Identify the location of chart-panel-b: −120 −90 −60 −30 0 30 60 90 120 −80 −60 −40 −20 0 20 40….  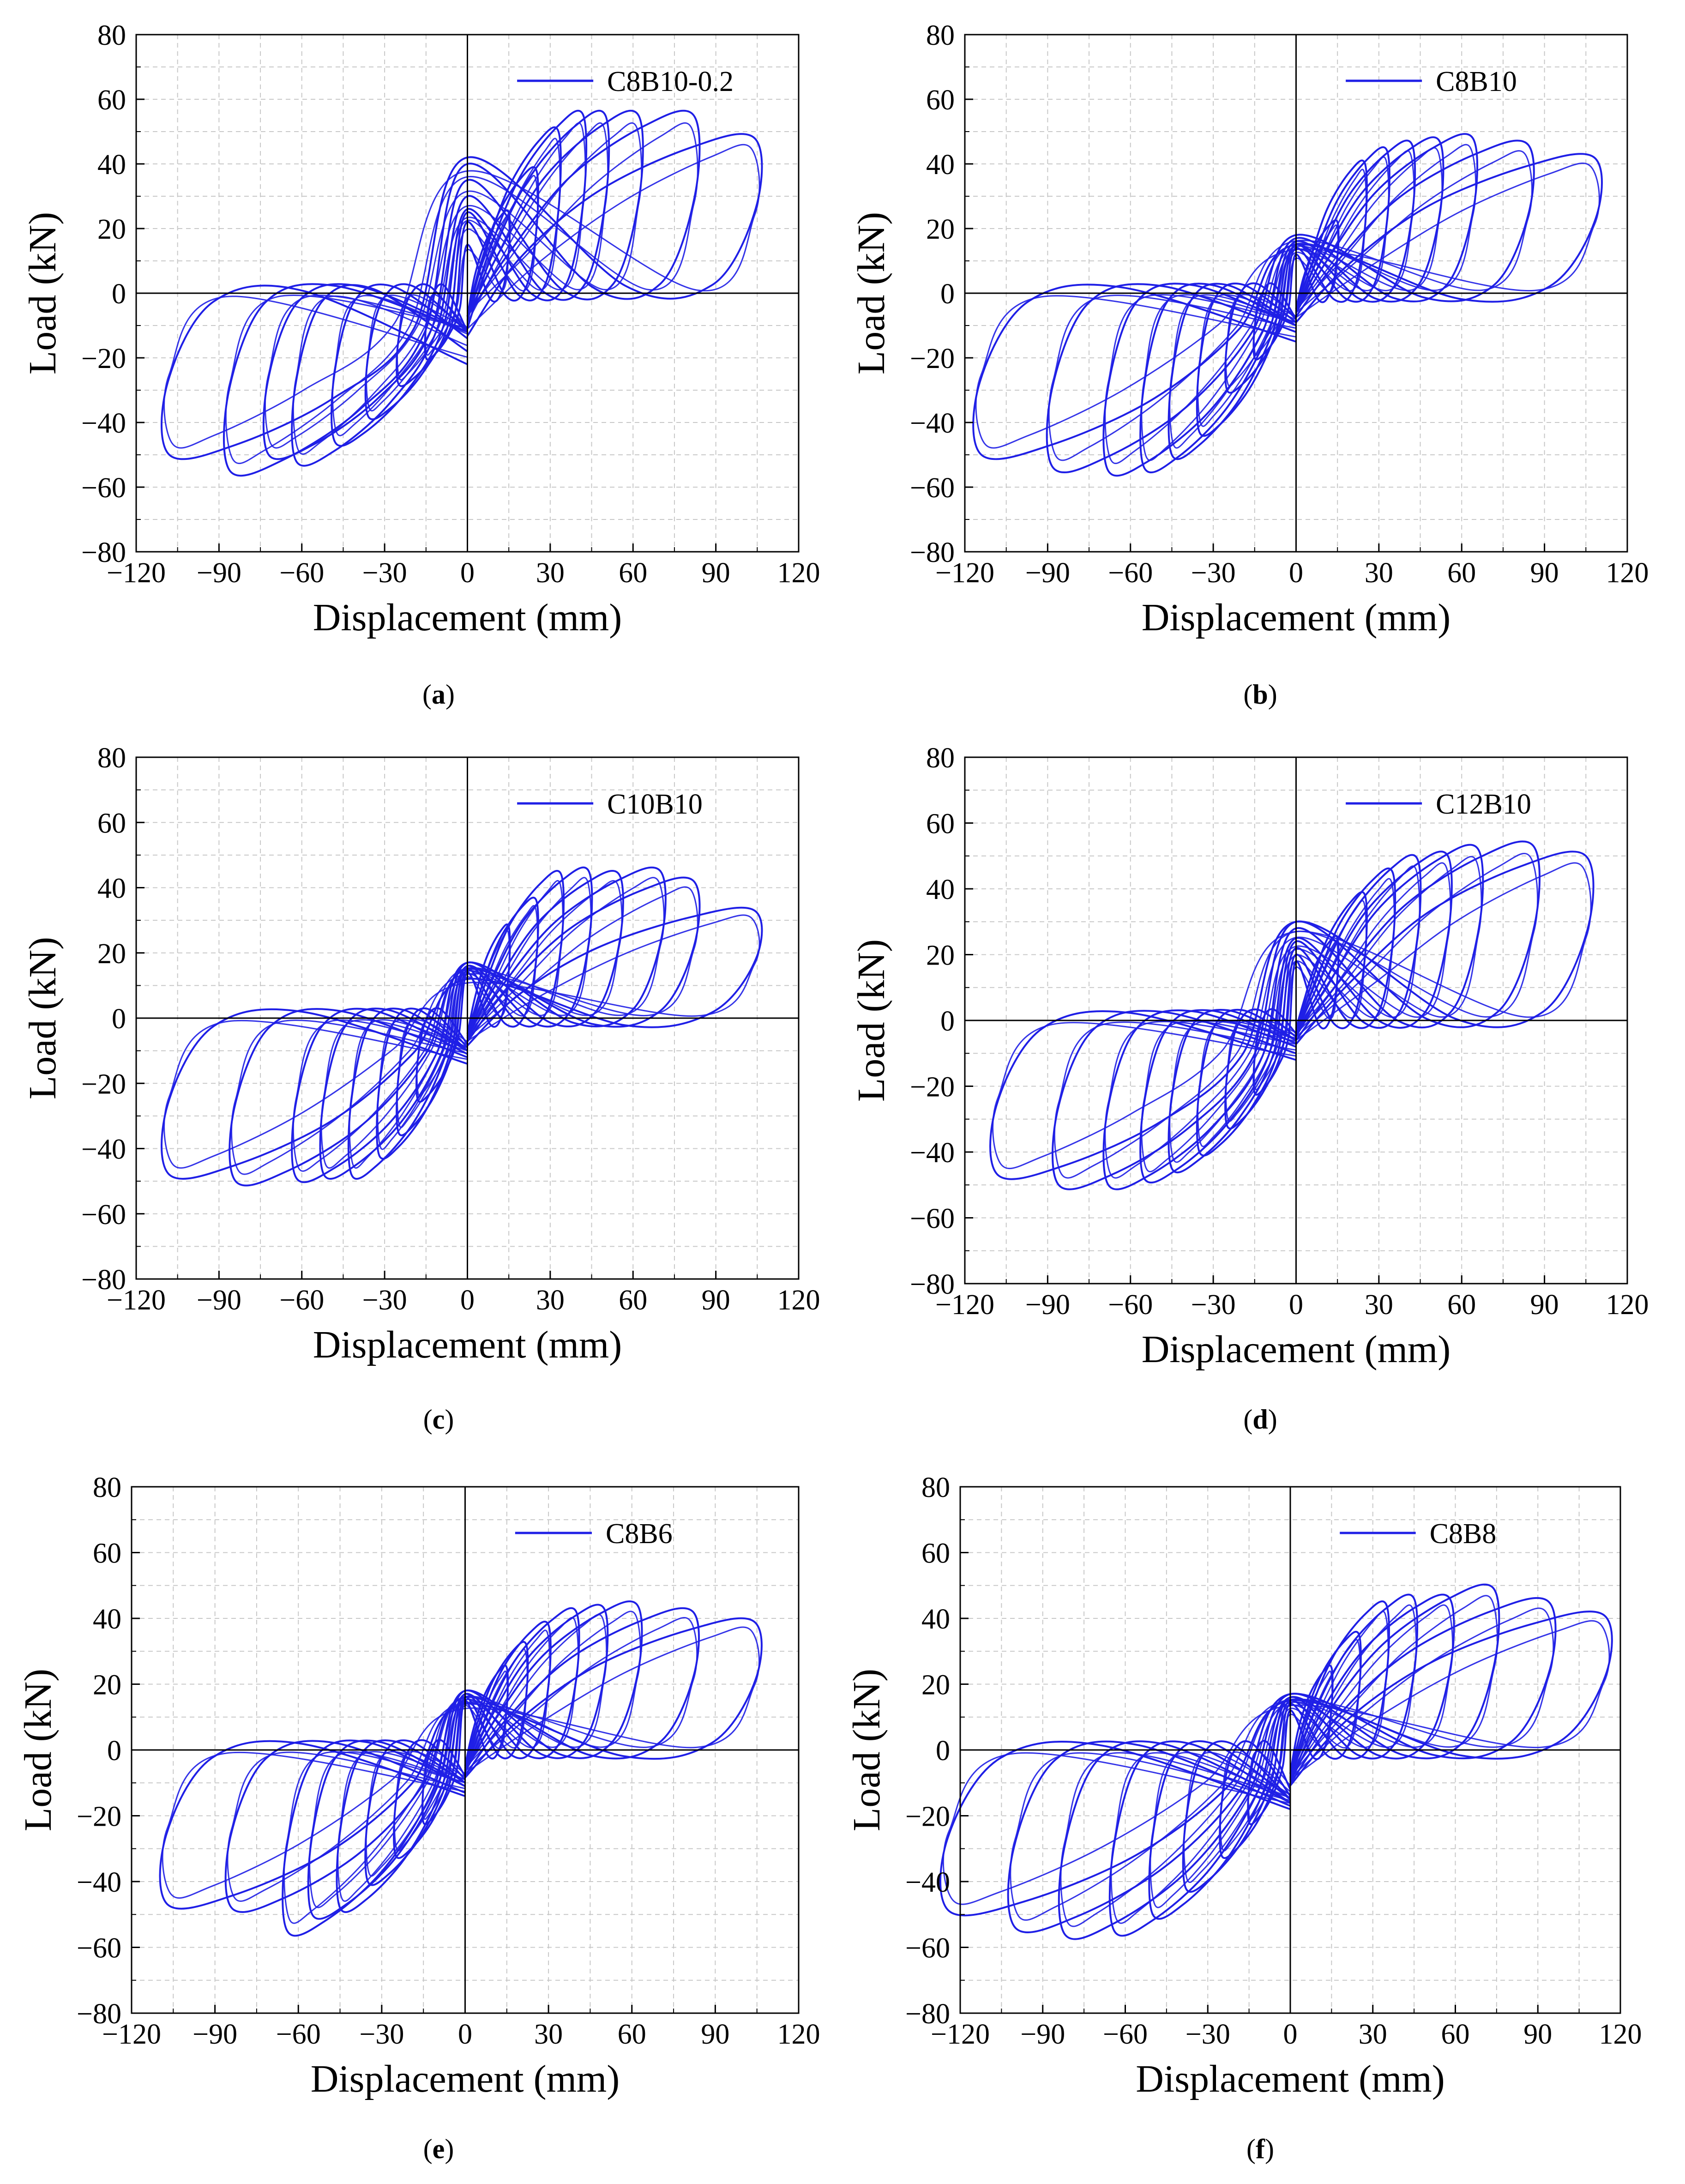
(1249, 329).